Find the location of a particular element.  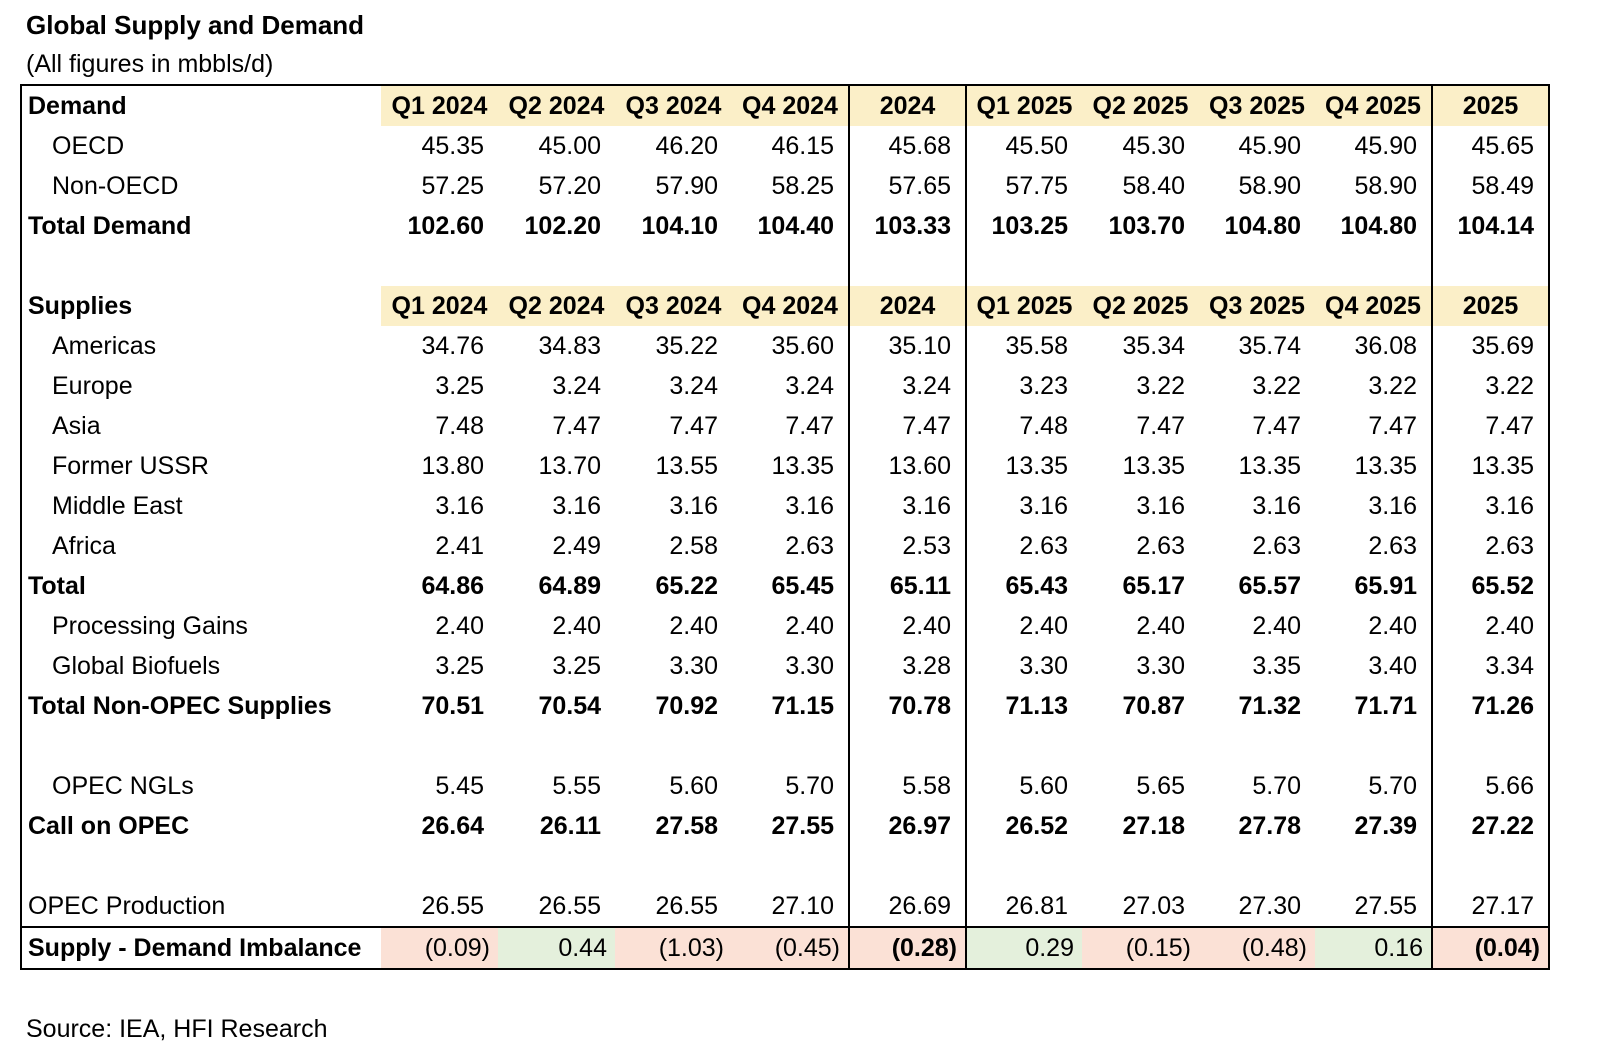

value-cell: 5.60 is located at coordinates (693, 786).